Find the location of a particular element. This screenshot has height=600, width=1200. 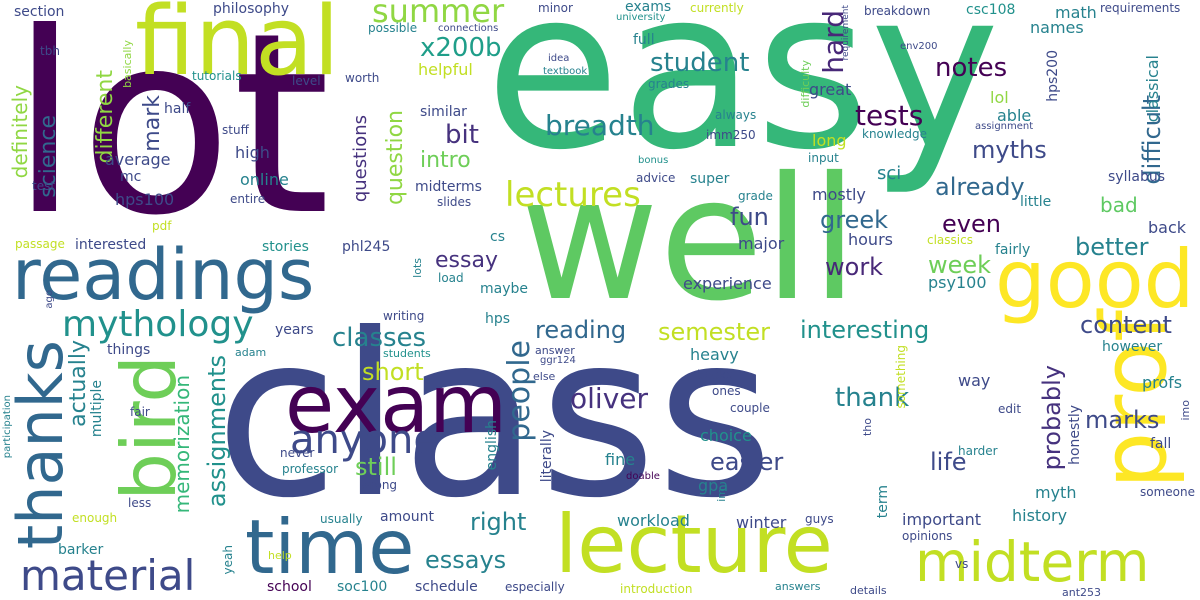

word-essays: essays is located at coordinates (466, 560).